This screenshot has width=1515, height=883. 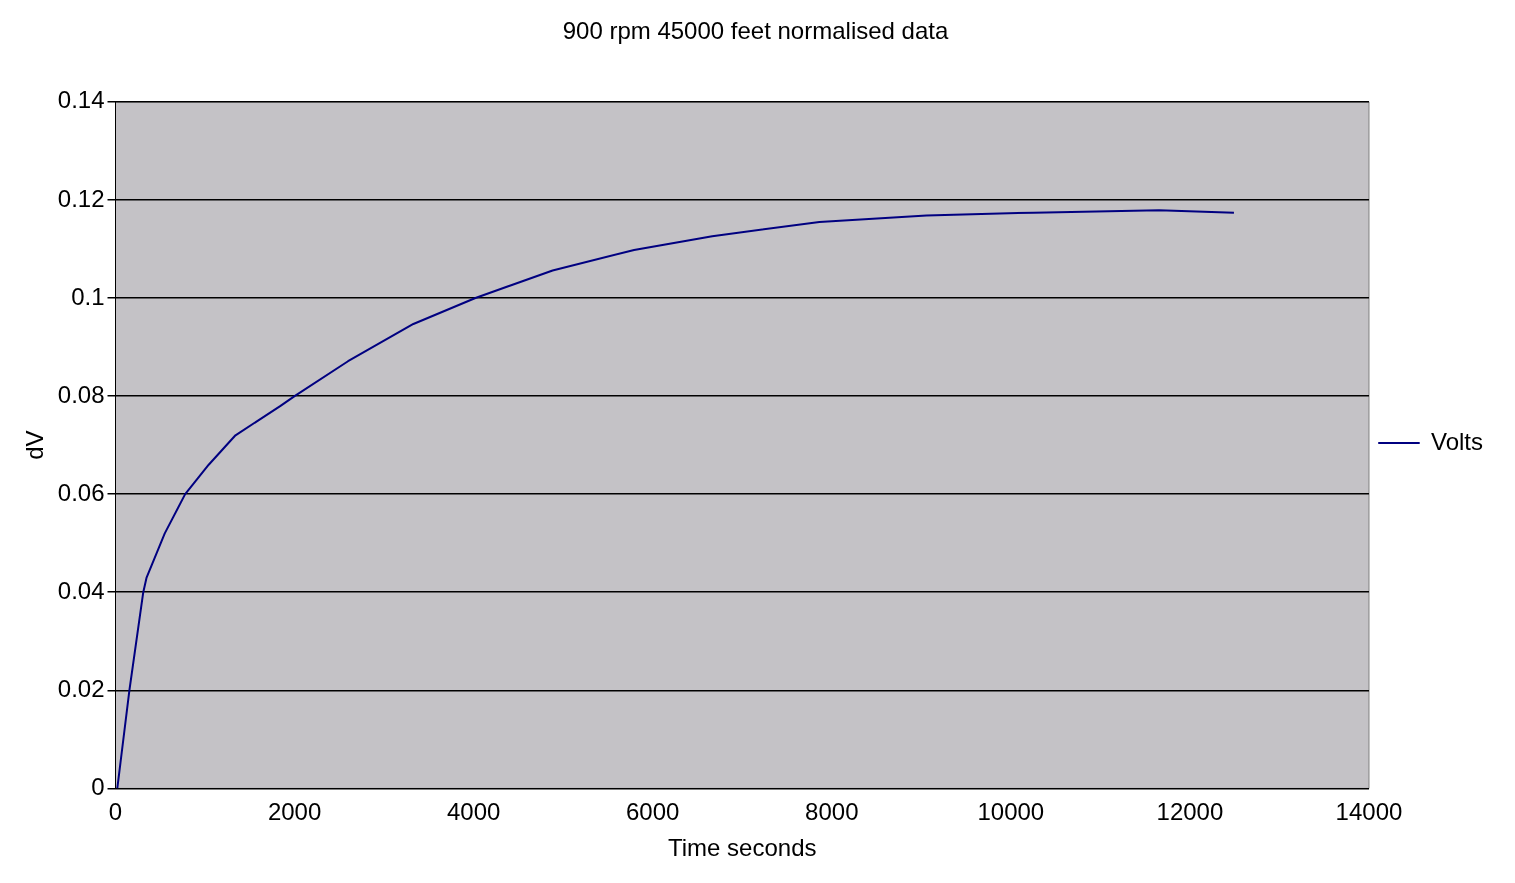 What do you see at coordinates (81, 100) in the screenshot?
I see `y-tick-label: 0.14` at bounding box center [81, 100].